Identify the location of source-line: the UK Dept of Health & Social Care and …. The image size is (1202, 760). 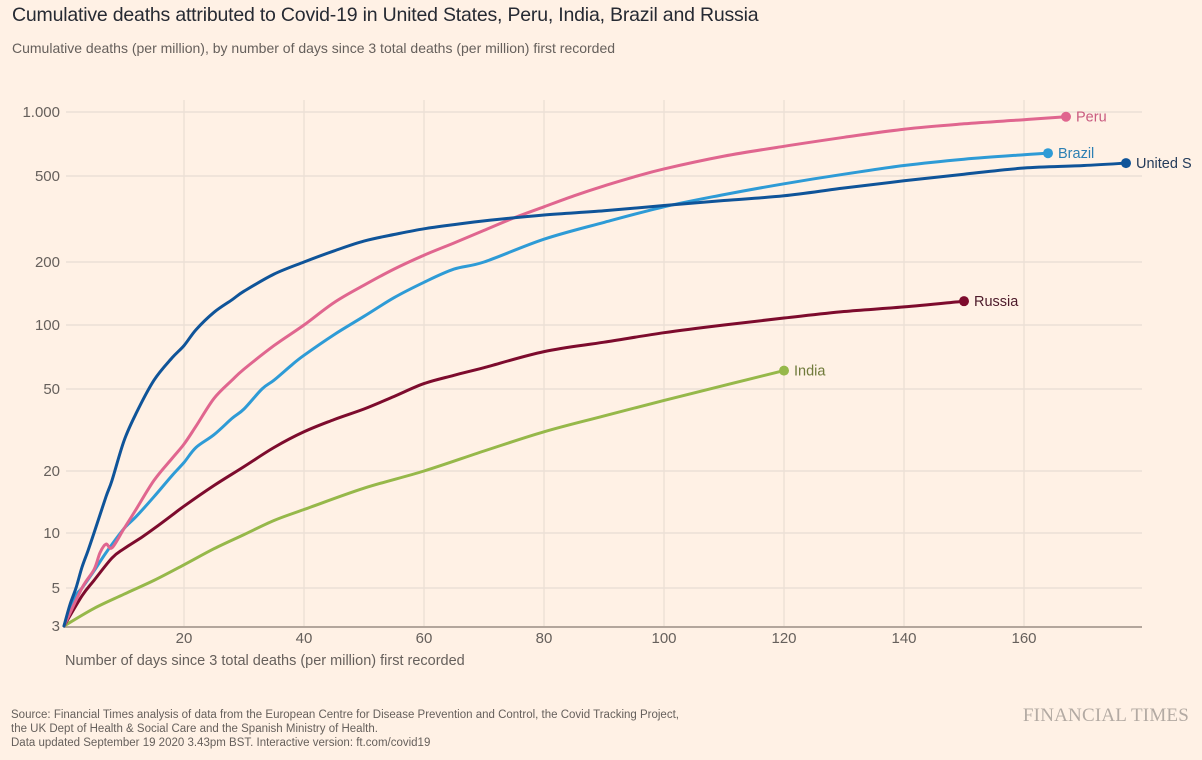
(194, 729).